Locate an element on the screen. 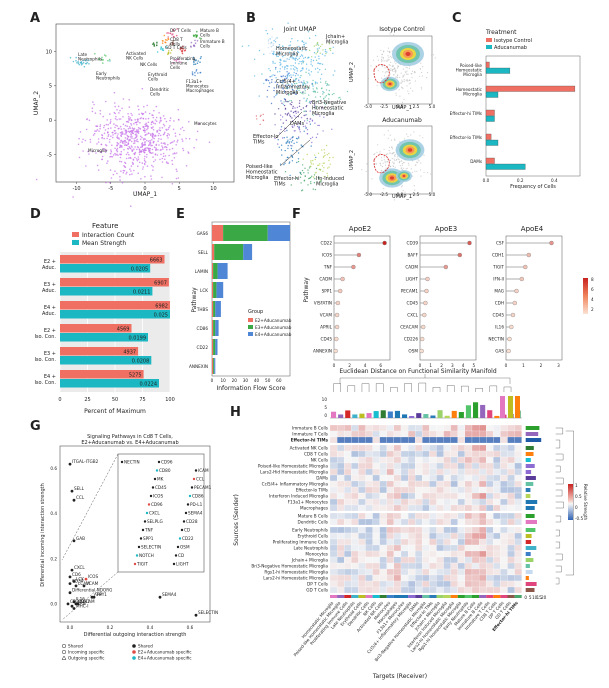  panel-e-category-0: GAS6 is located at coordinates (203, 233).